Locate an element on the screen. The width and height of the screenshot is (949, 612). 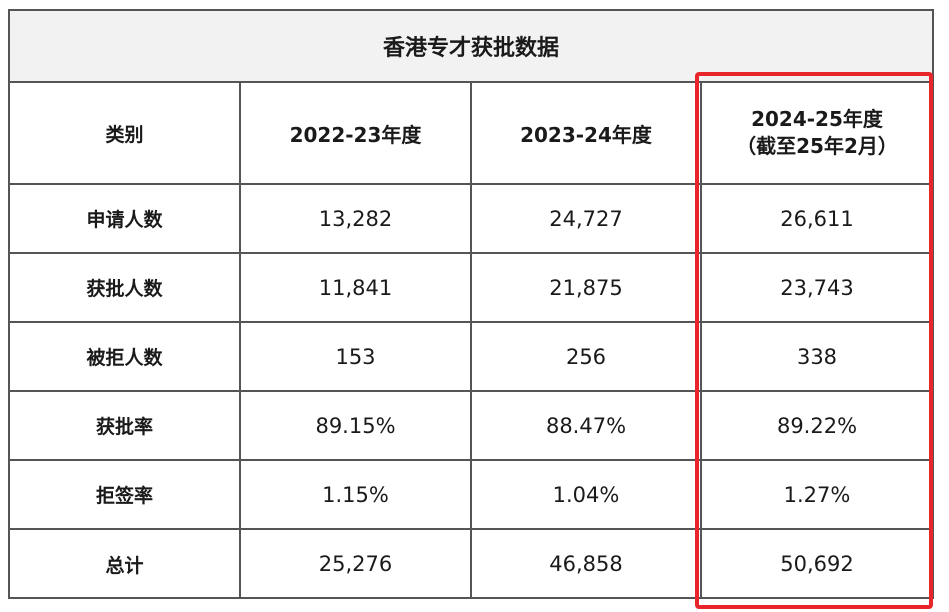
cell-2023-24: 256 is located at coordinates (586, 356).